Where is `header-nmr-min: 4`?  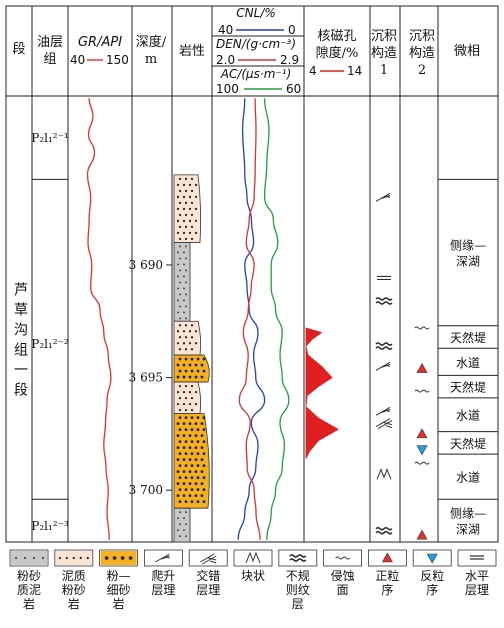
header-nmr-min: 4 is located at coordinates (313, 71).